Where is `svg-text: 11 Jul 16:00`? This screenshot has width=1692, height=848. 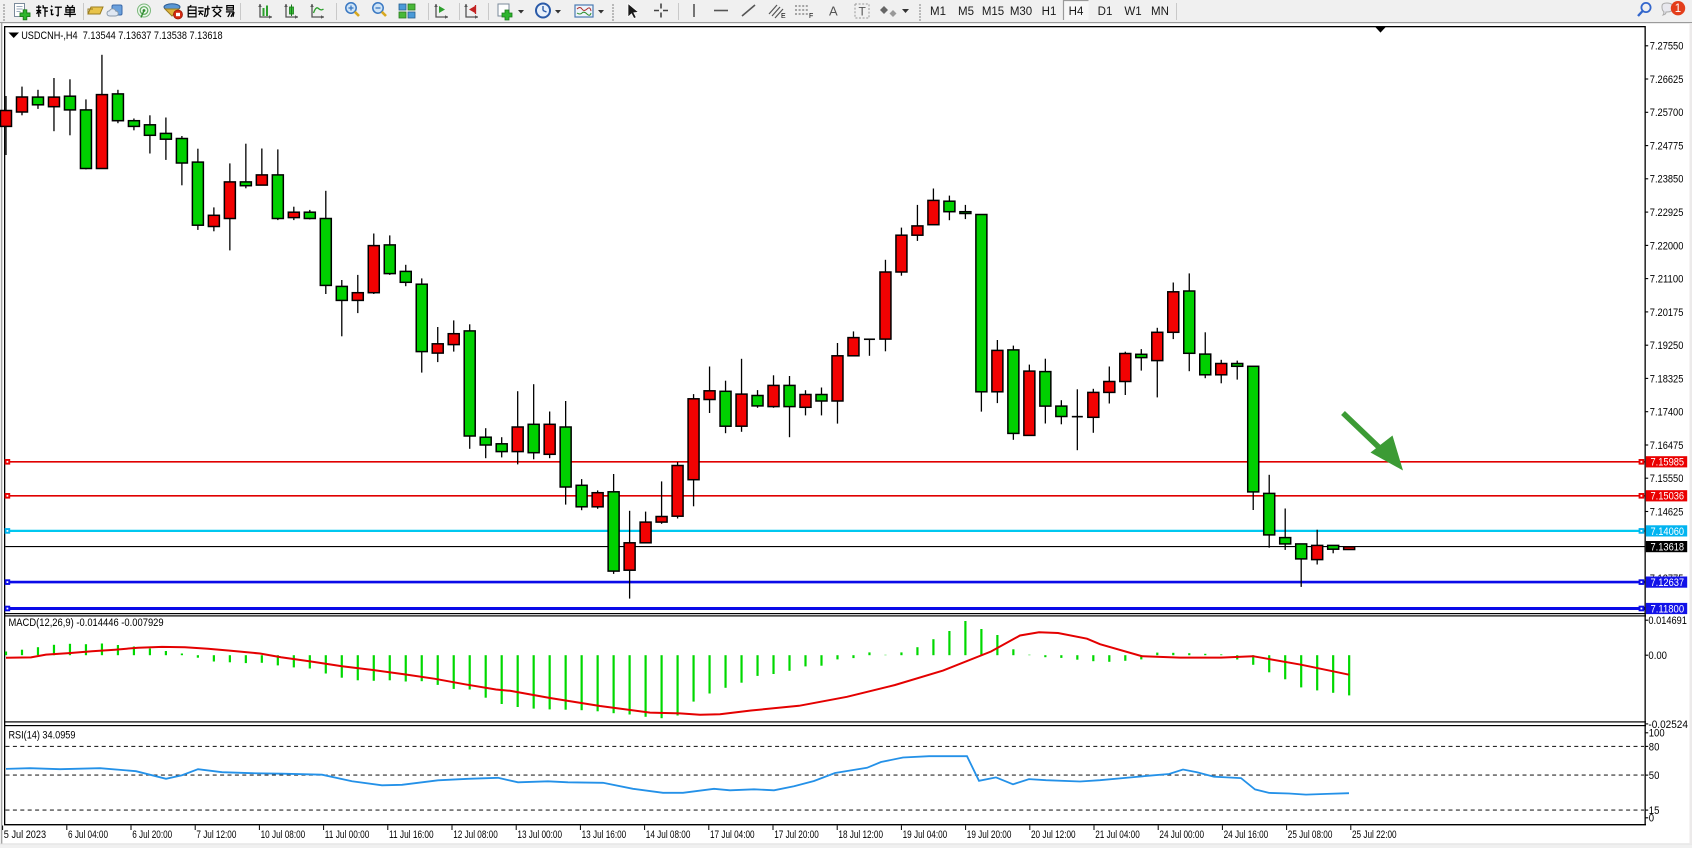 svg-text: 11 Jul 16:00 is located at coordinates (411, 835).